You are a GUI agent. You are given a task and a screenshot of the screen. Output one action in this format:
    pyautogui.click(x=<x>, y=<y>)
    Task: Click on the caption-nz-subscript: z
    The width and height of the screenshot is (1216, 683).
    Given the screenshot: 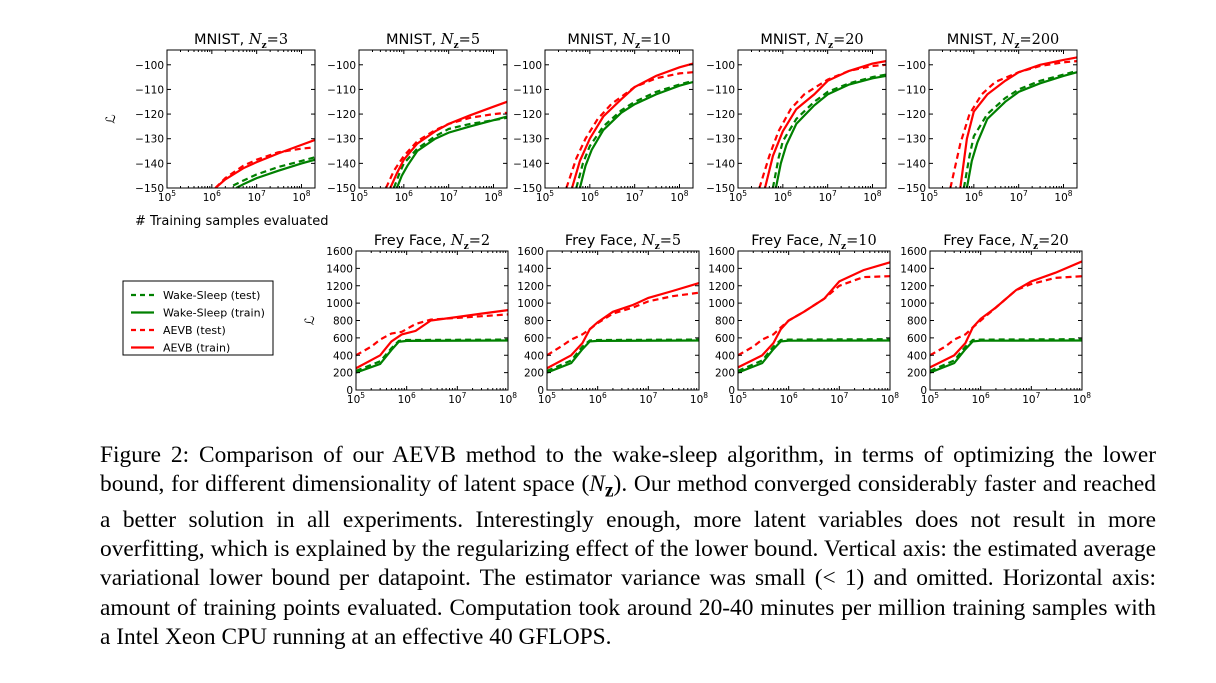 What is the action you would take?
    pyautogui.click(x=609, y=491)
    